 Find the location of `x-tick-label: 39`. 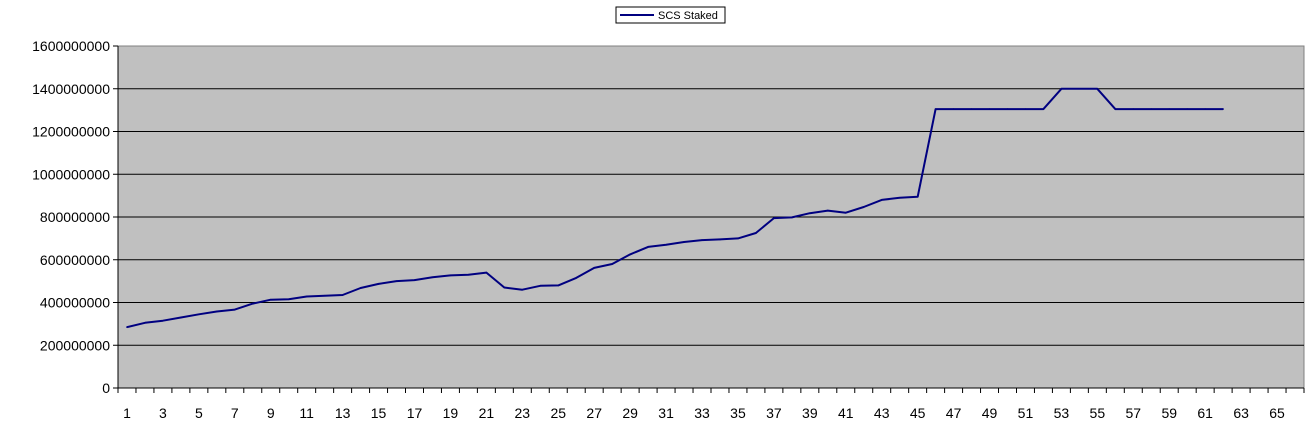

x-tick-label: 39 is located at coordinates (810, 413).